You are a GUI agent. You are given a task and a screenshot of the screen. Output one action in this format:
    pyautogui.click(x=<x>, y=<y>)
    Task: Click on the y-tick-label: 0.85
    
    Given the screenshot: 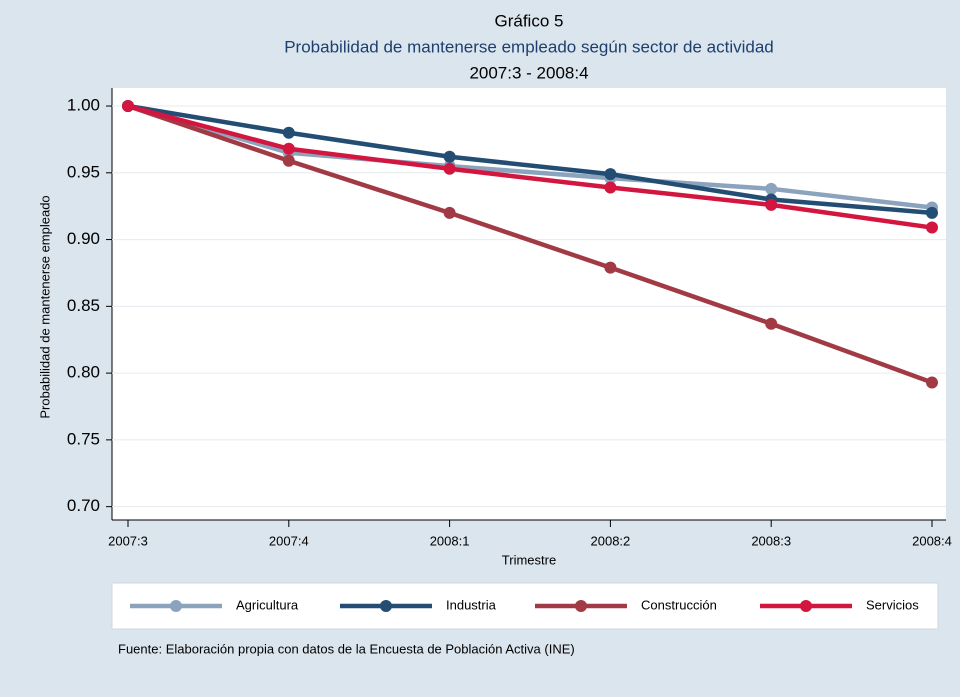 What is the action you would take?
    pyautogui.click(x=83, y=305)
    